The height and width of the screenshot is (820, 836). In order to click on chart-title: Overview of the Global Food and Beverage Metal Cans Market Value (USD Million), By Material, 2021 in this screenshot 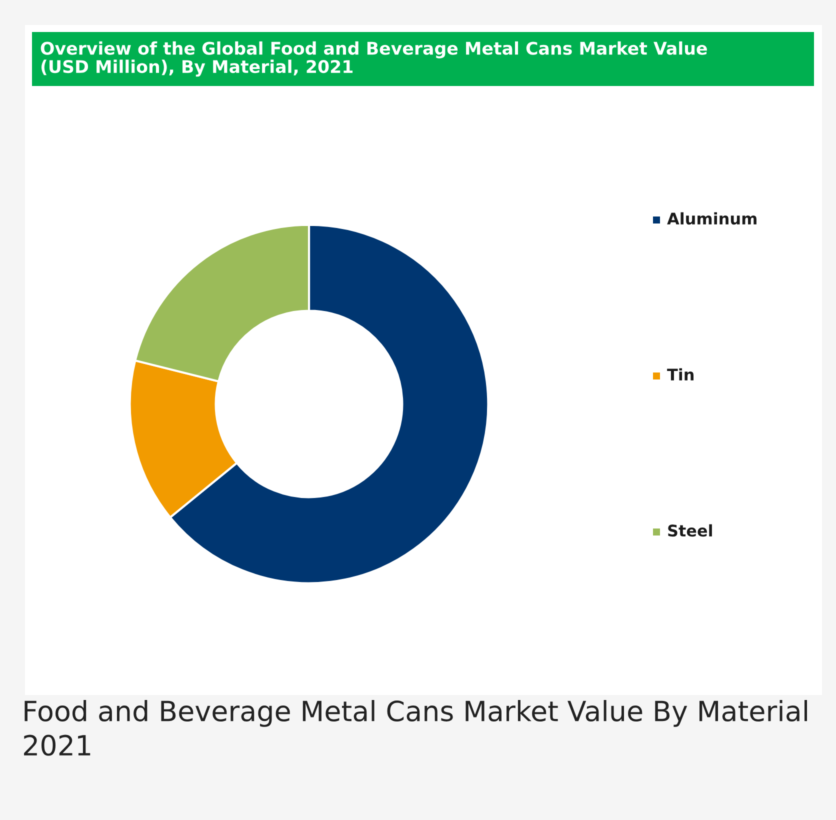, I will do `click(373, 59)`.